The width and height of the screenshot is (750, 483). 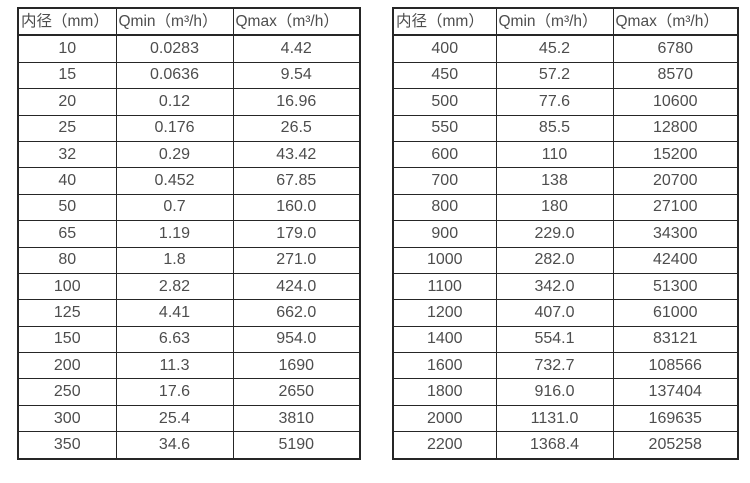 I want to click on cell: 15, so click(x=67, y=75).